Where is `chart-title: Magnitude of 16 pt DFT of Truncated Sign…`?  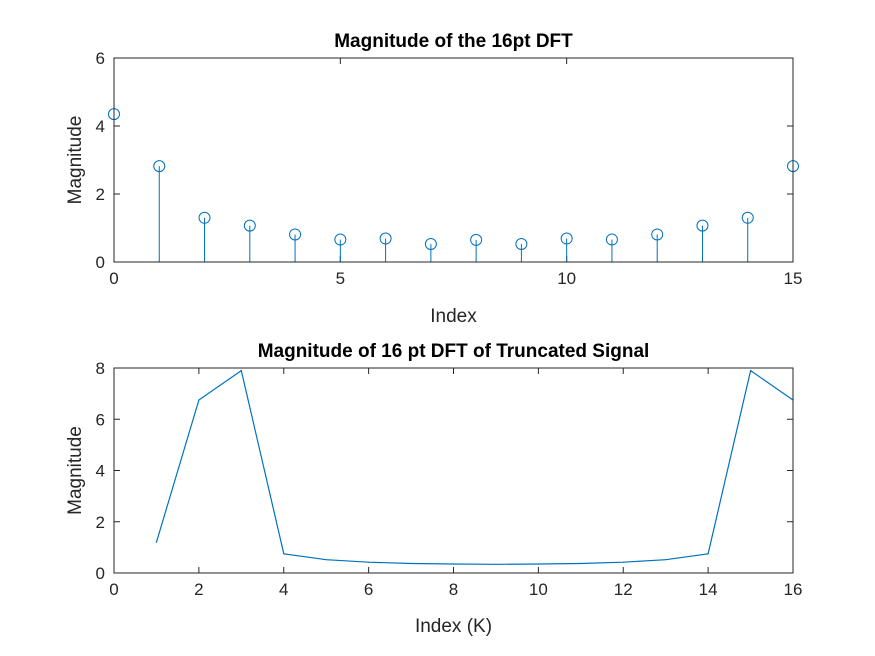 chart-title: Magnitude of 16 pt DFT of Truncated Sign… is located at coordinates (454, 351).